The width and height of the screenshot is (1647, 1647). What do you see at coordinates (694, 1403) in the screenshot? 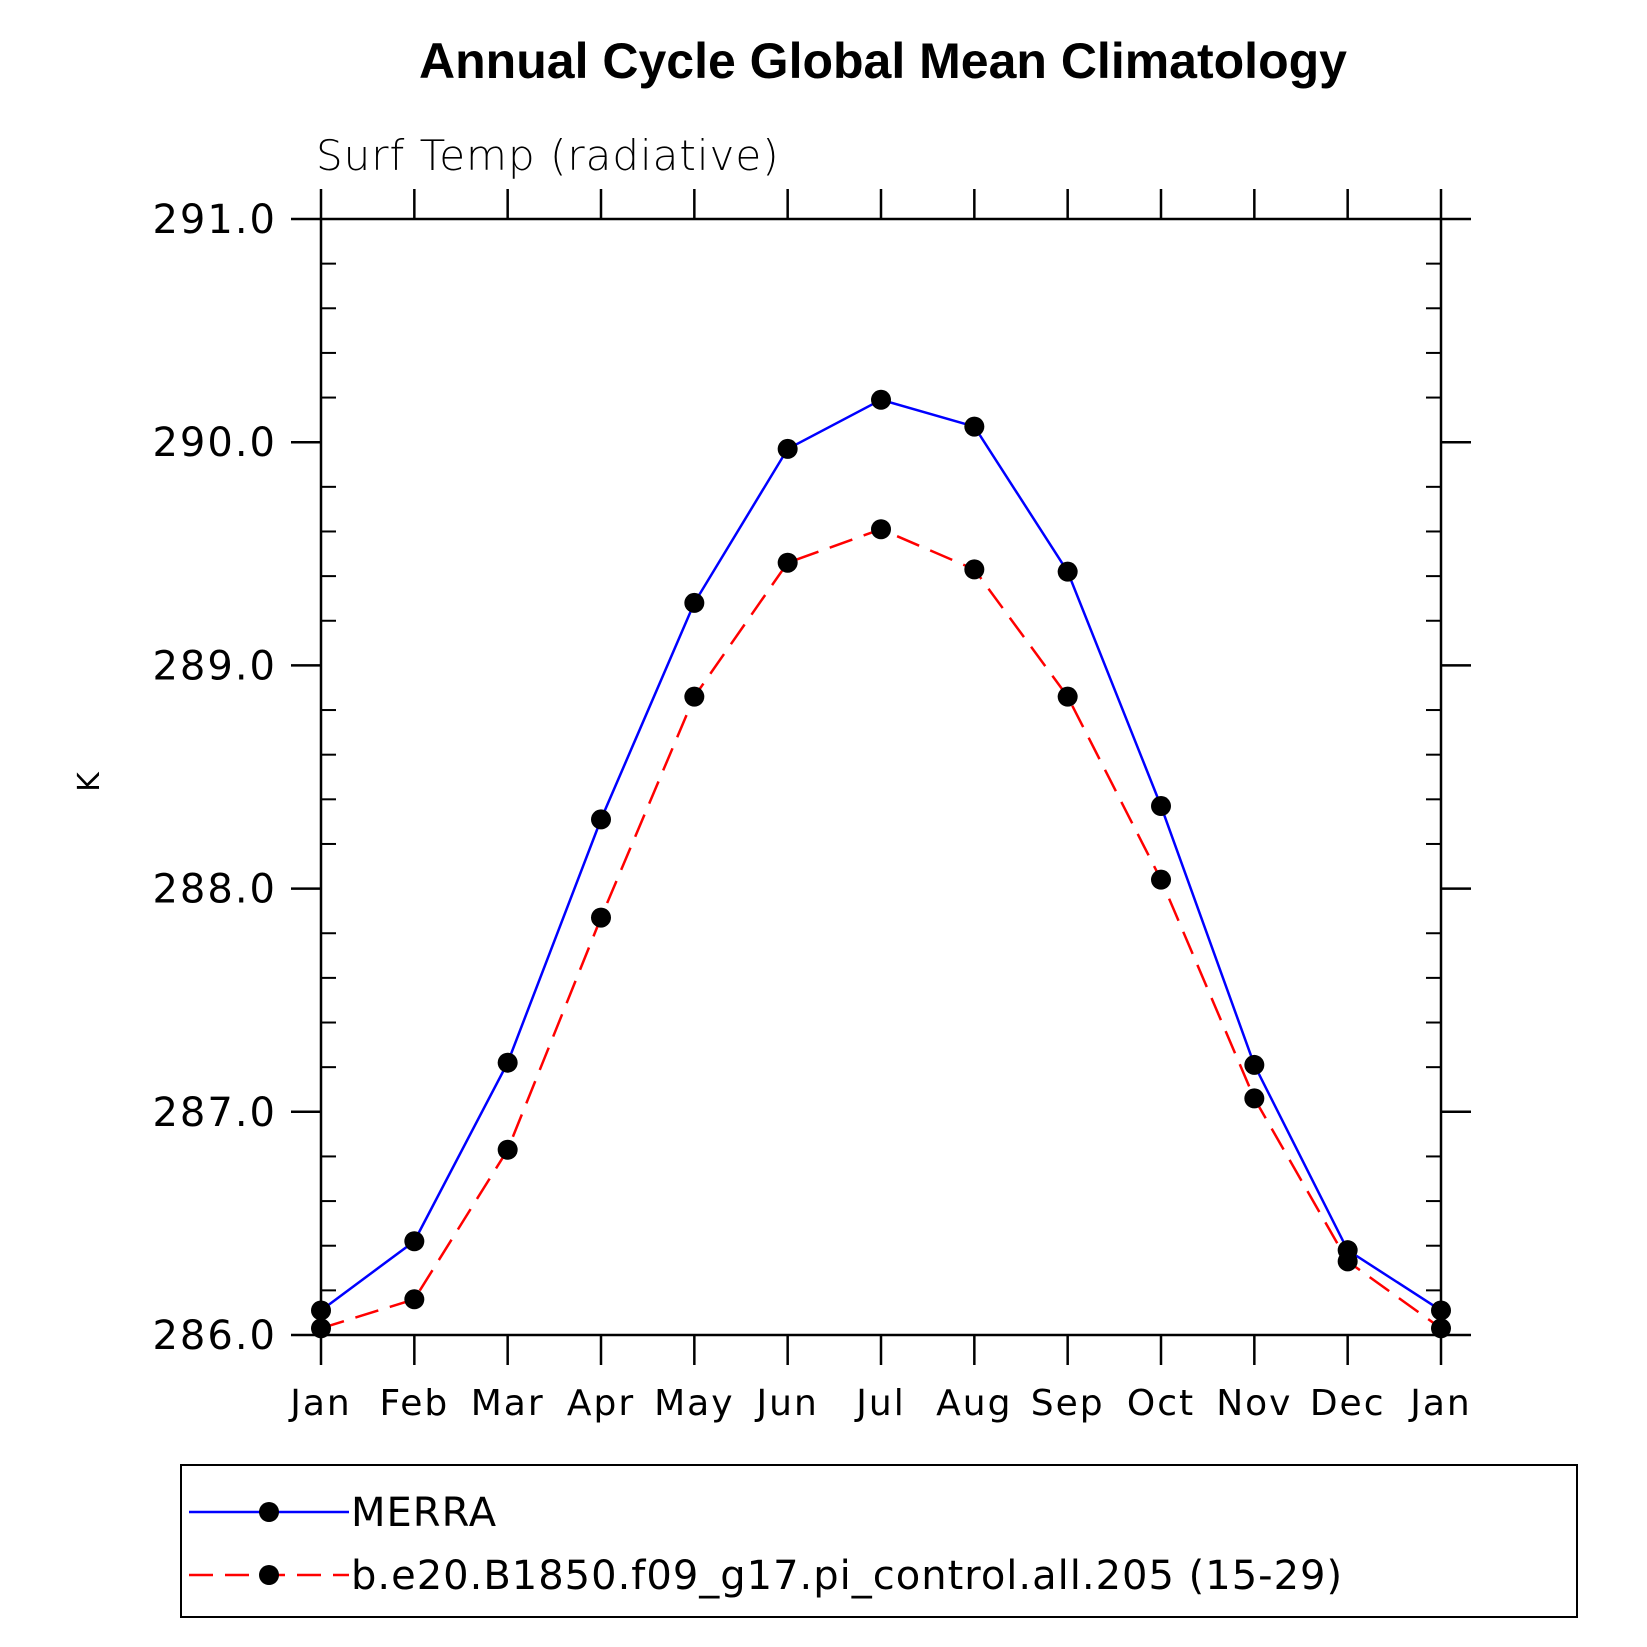
I see `x-tick-label: May` at bounding box center [694, 1403].